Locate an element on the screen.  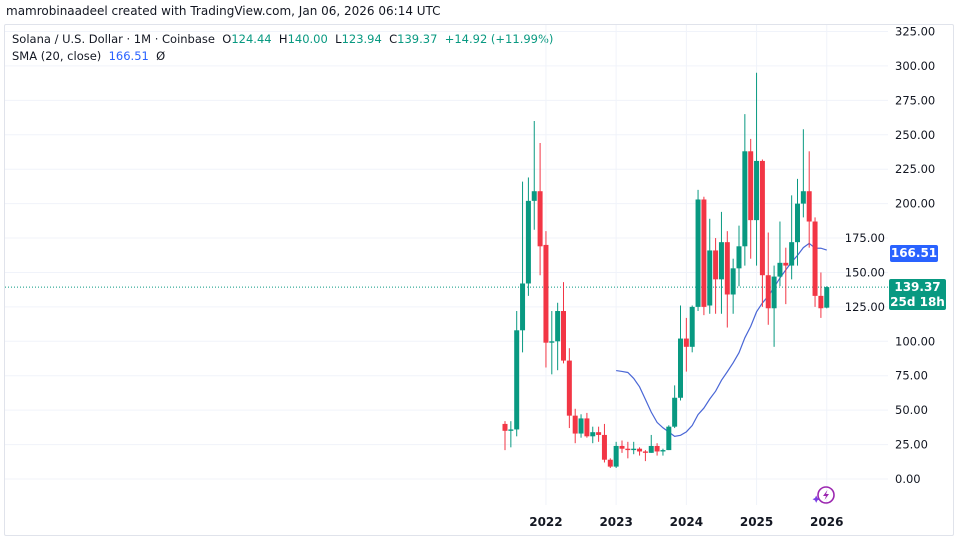
x-tick-label: 2026 is located at coordinates (826, 522).